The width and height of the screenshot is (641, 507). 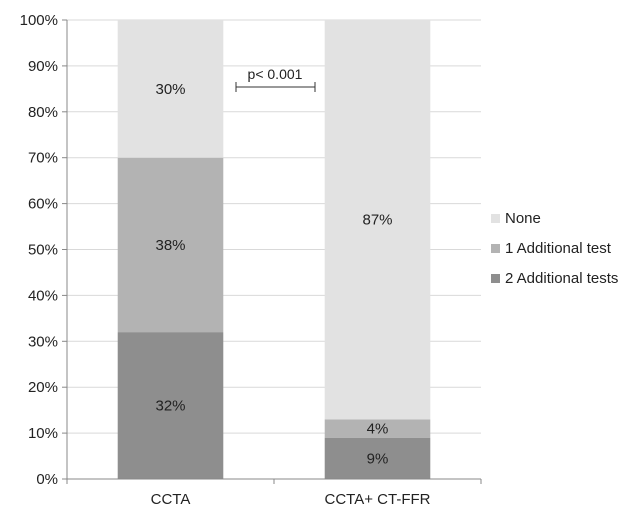 I want to click on significance-label: p< 0.001, so click(x=275, y=74).